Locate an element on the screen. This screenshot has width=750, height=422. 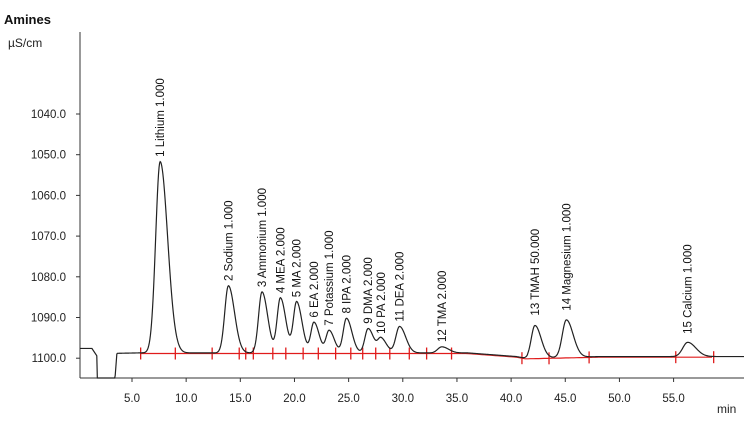
peak-label: 14 Magnesium 1.000 is located at coordinates (567, 256).